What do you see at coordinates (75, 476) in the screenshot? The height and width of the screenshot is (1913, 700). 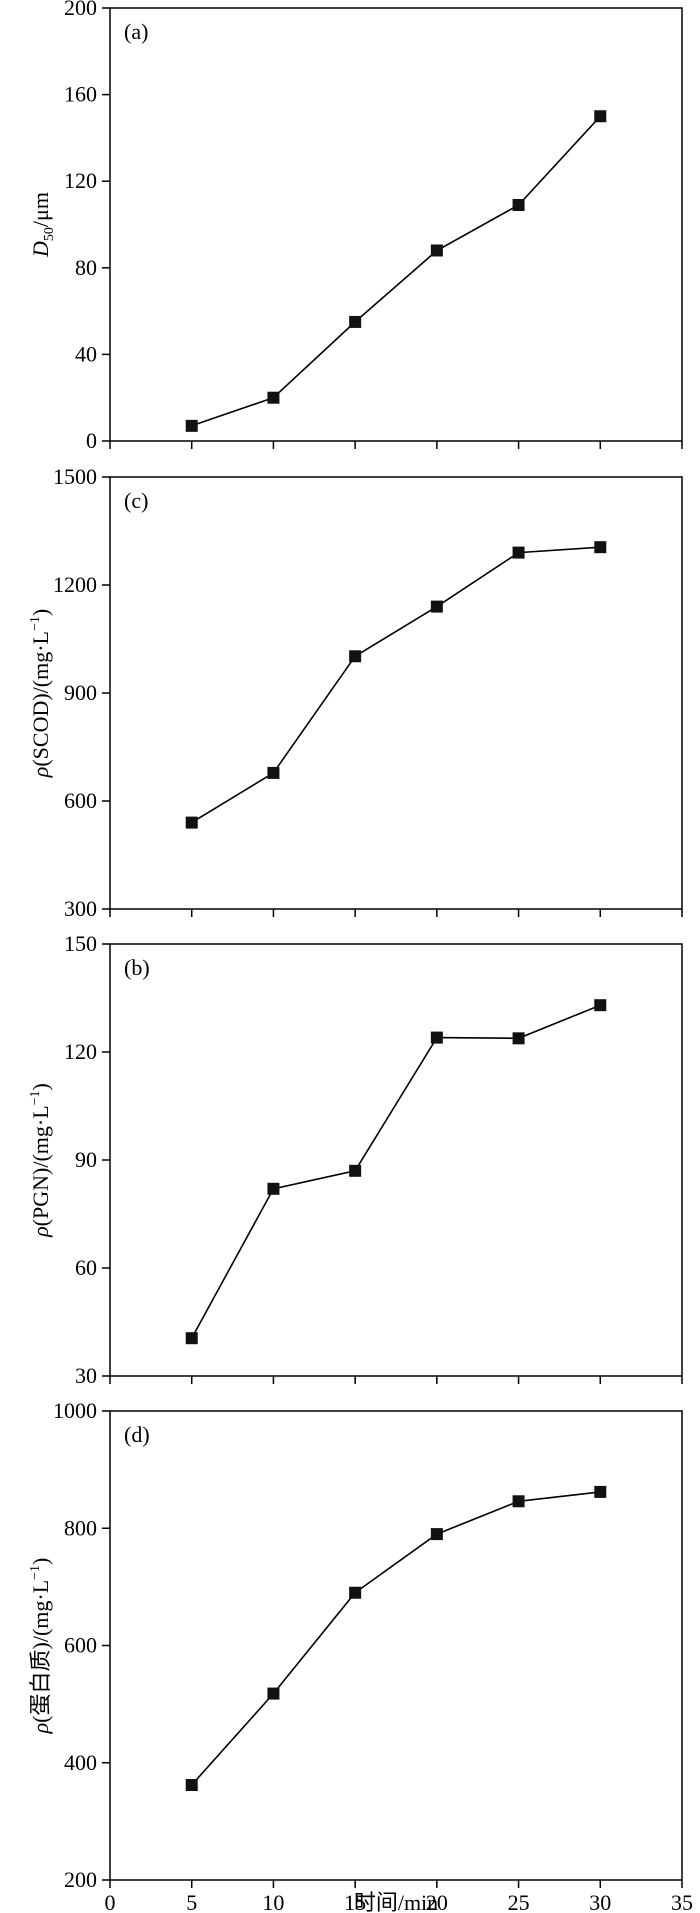 I see `y-tick-label: 1500` at bounding box center [75, 476].